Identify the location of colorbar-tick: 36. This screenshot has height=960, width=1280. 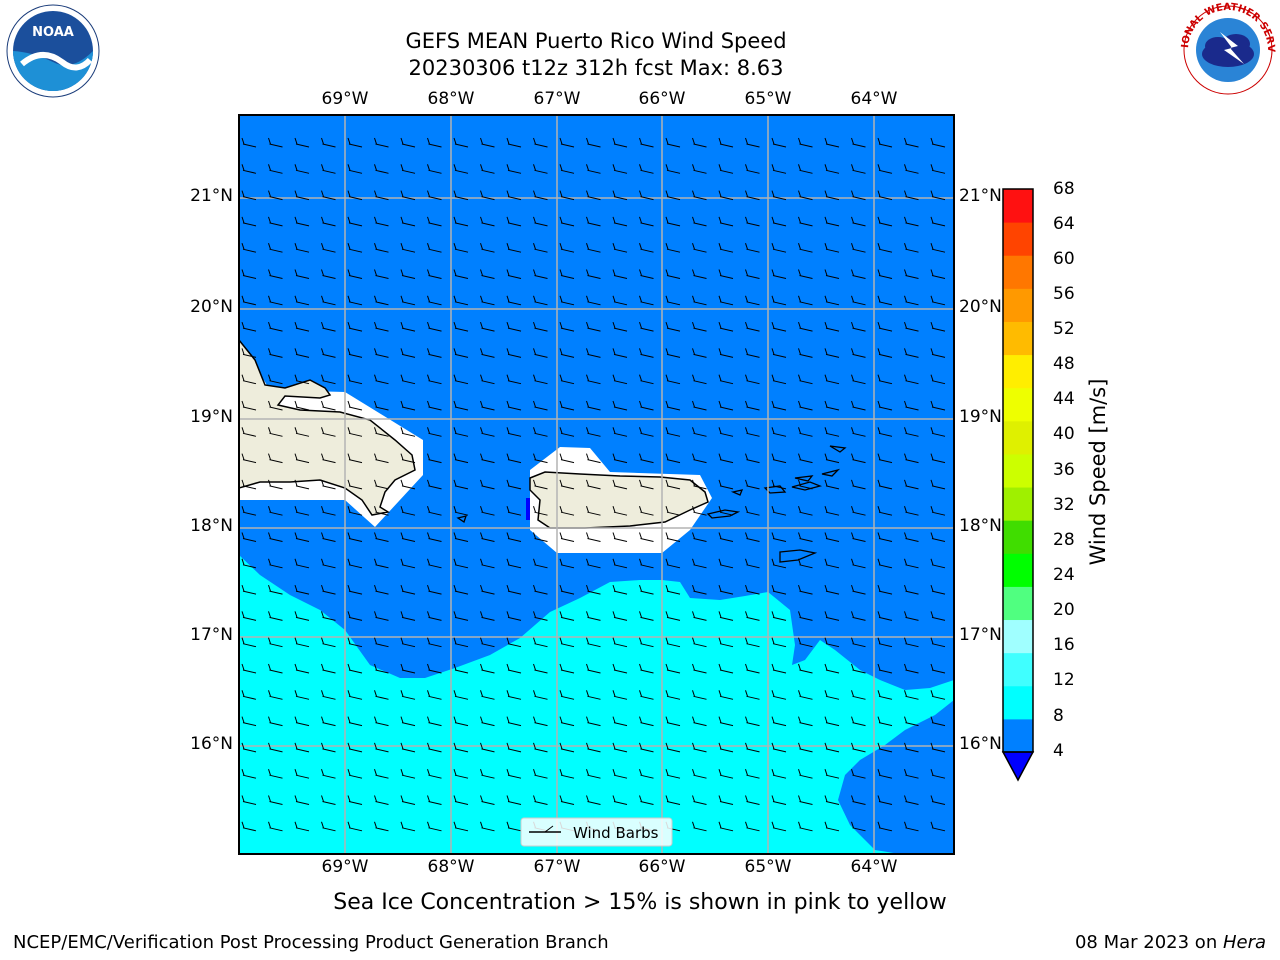
(1064, 470).